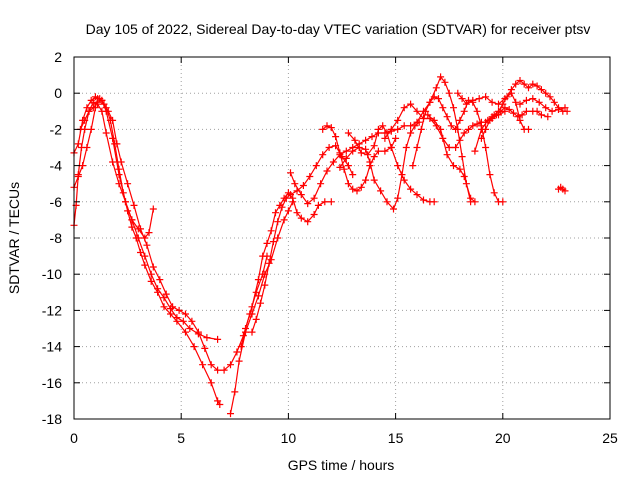  What do you see at coordinates (52, 310) in the screenshot?
I see `y-tick-label: -12` at bounding box center [52, 310].